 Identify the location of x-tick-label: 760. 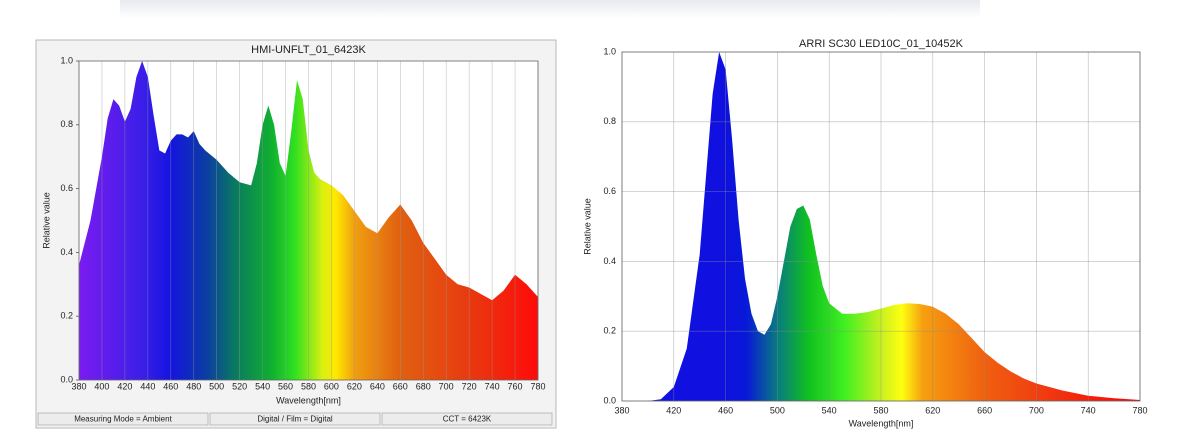
(515, 386).